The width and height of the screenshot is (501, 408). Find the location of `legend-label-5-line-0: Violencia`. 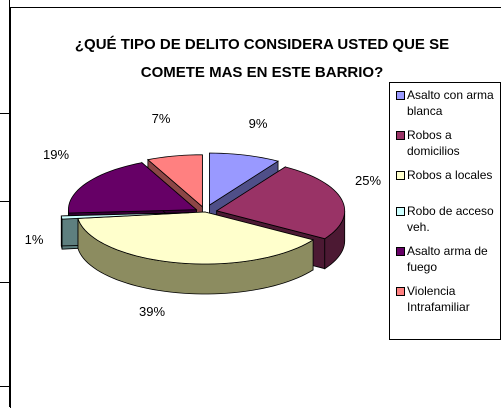

legend-label-5-line-0: Violencia is located at coordinates (453, 291).